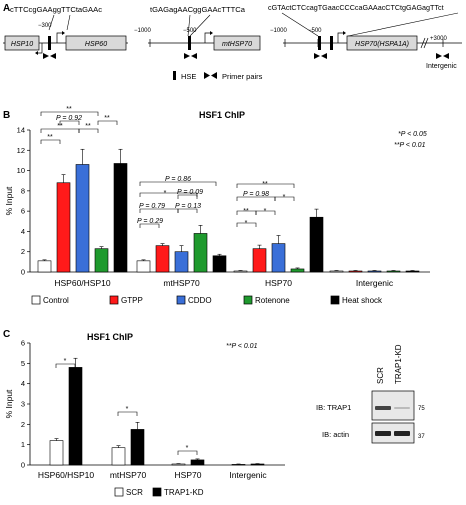 Image resolution: width=466 pixels, height=505 pixels. Describe the element at coordinates (23, 465) in the screenshot. I see `y-tick-label: 0` at that location.